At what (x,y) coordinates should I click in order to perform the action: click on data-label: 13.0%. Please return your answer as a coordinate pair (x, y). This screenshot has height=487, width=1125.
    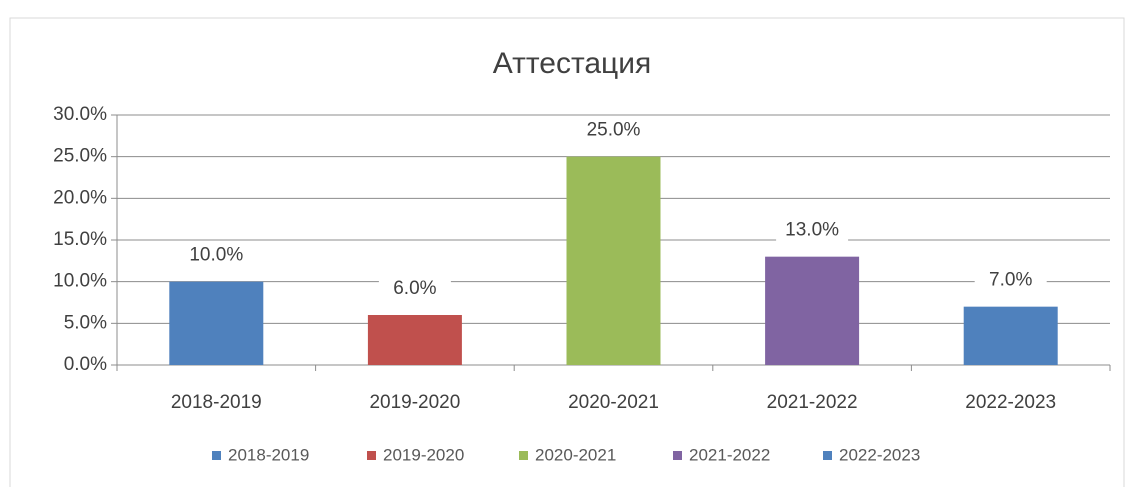
    Looking at the image, I should click on (812, 230).